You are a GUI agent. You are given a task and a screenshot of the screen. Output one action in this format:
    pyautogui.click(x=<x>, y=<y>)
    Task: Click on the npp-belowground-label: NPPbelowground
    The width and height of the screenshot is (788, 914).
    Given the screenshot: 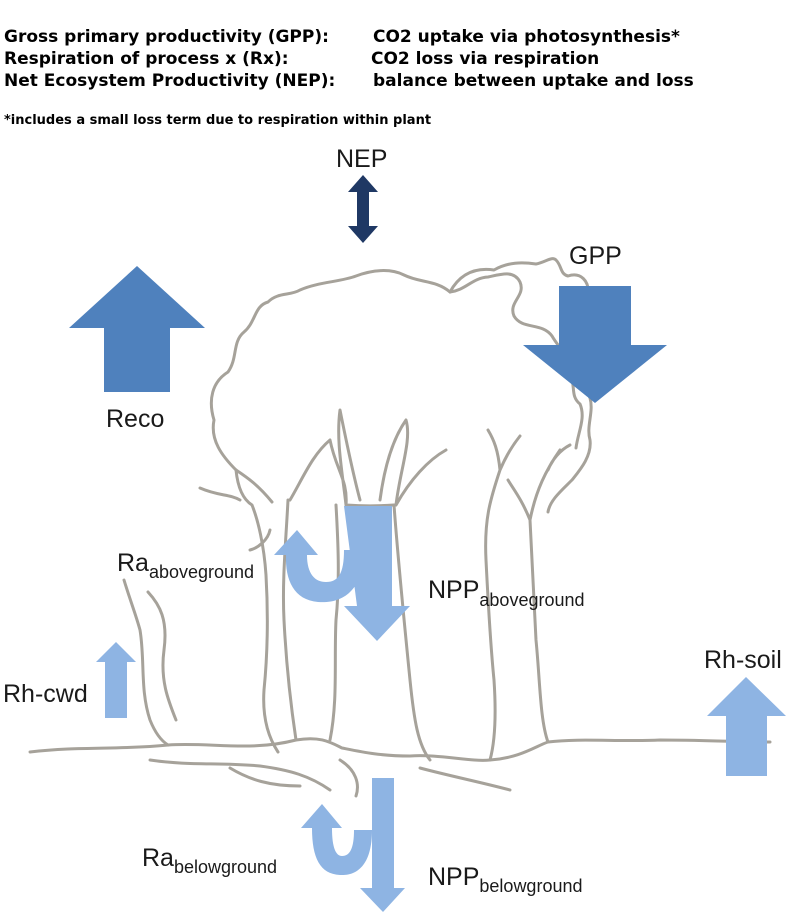 What is the action you would take?
    pyautogui.click(x=505, y=879)
    